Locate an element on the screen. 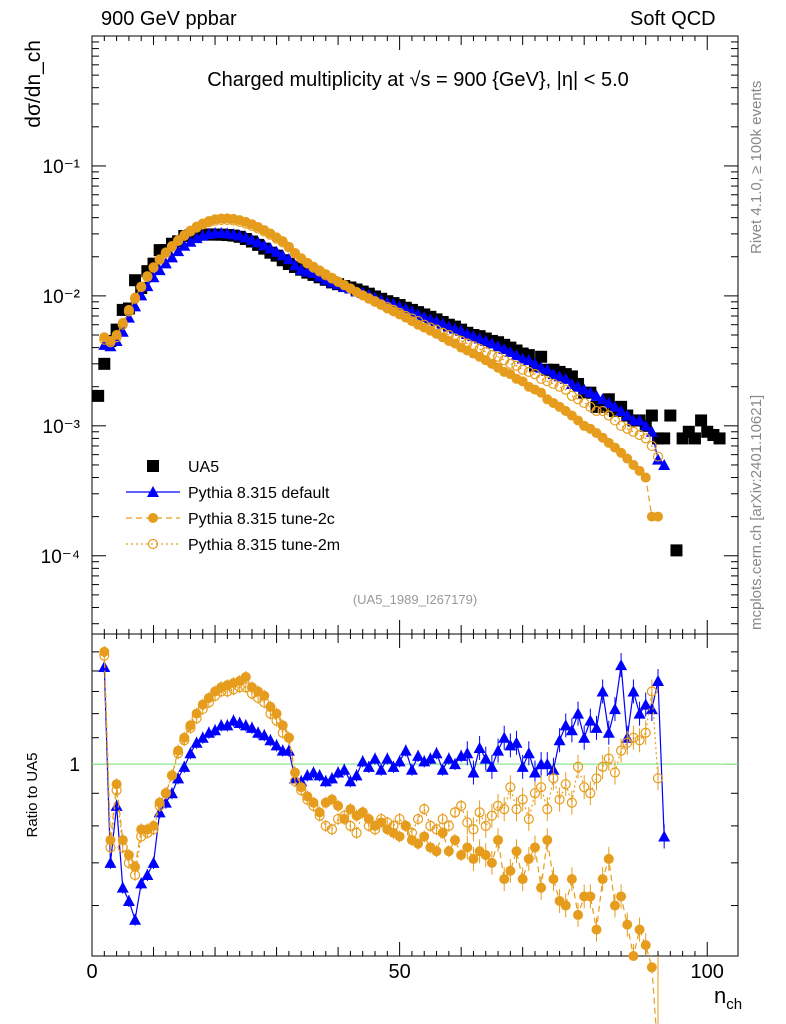  legend-marker-data is located at coordinates (153, 466).